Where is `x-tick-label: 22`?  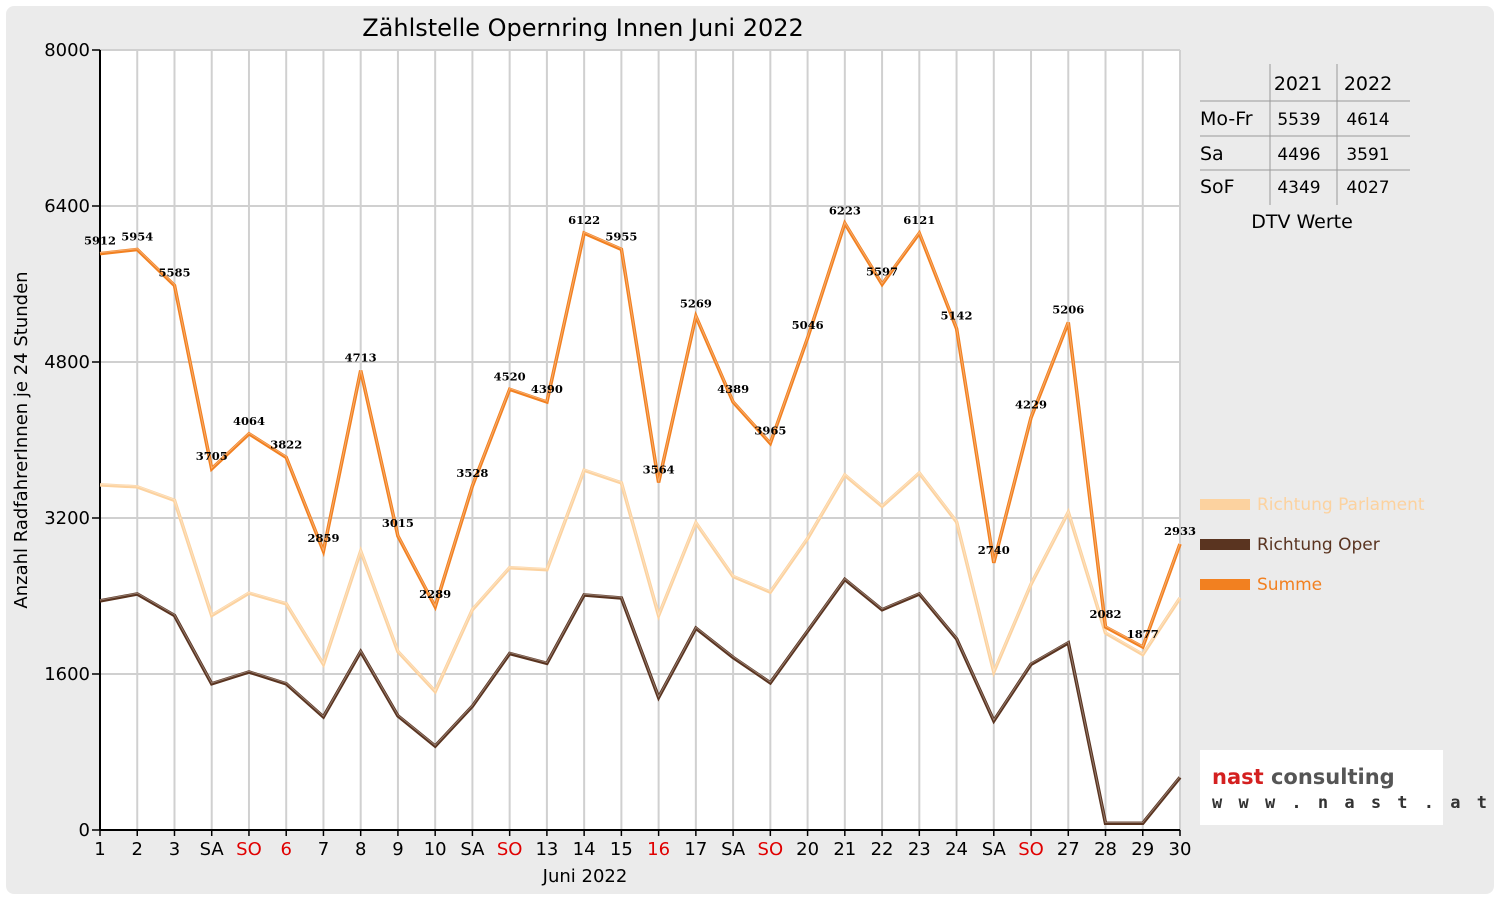
x-tick-label: 22 is located at coordinates (882, 849).